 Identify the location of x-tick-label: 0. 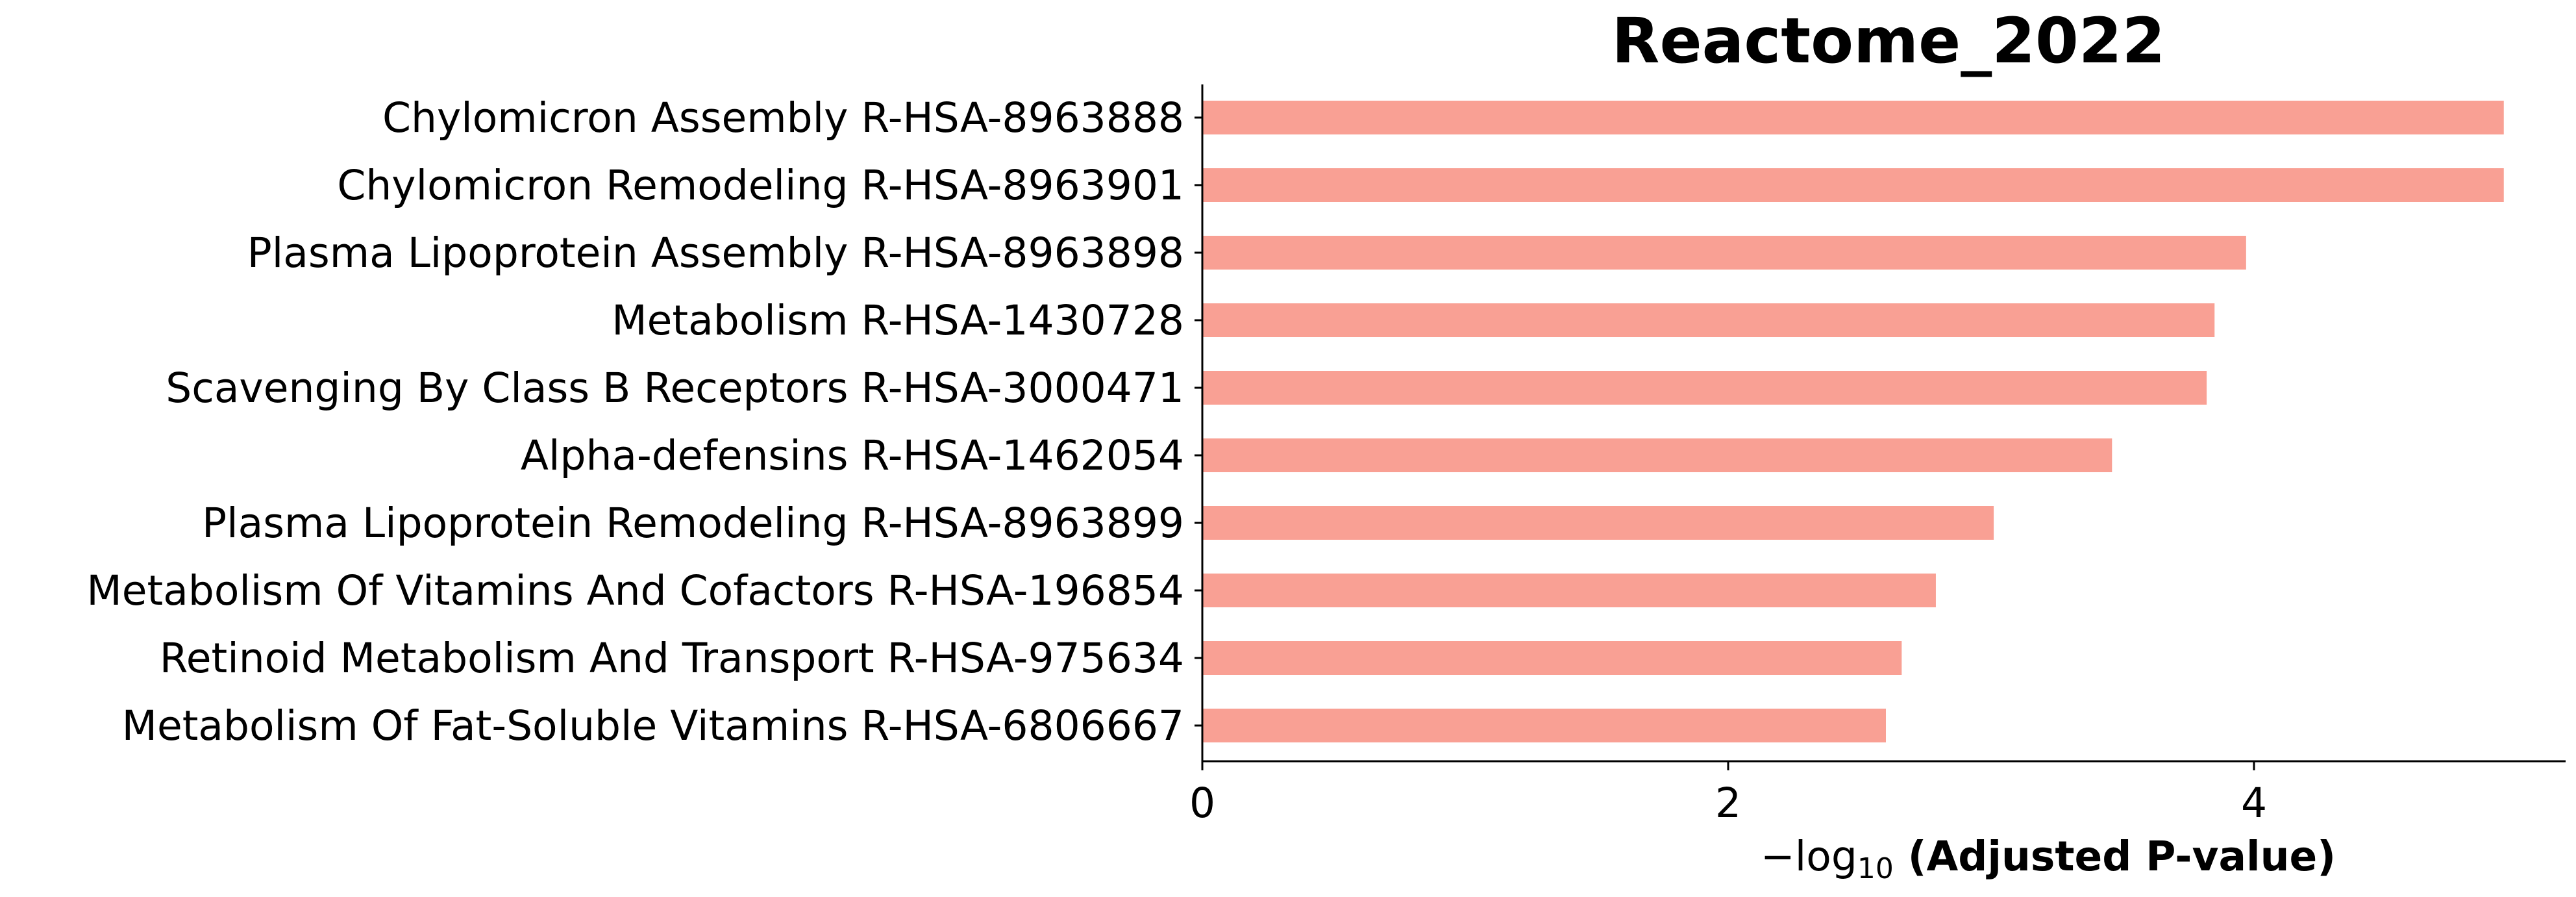
(1202, 803).